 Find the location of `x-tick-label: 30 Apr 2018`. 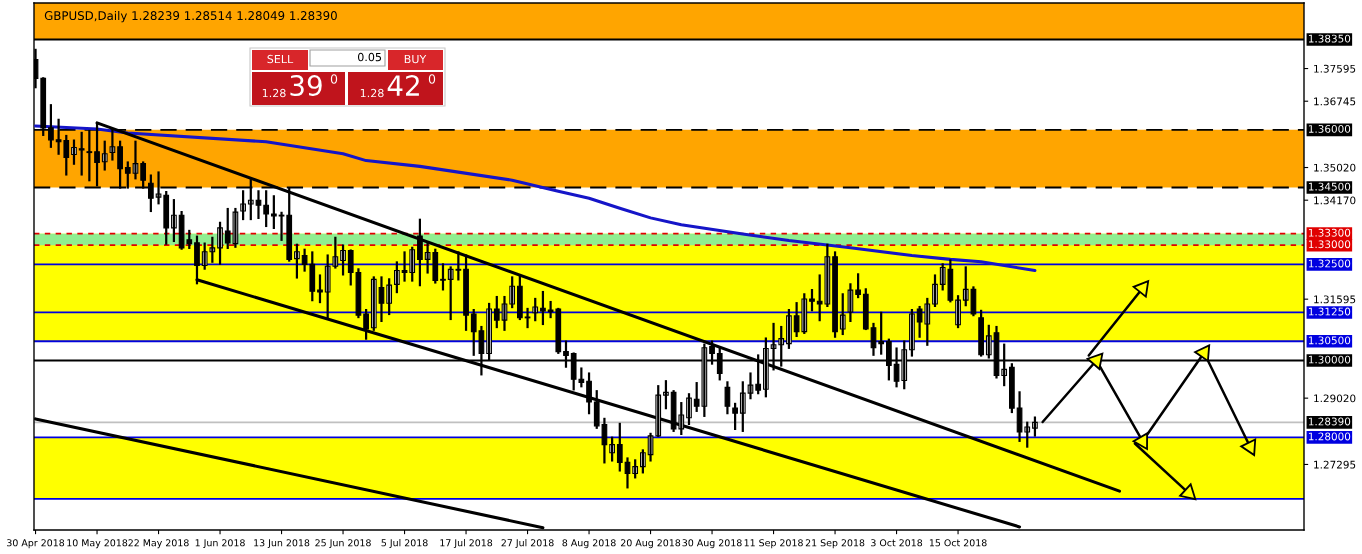

x-tick-label: 30 Apr 2018 is located at coordinates (36, 544).